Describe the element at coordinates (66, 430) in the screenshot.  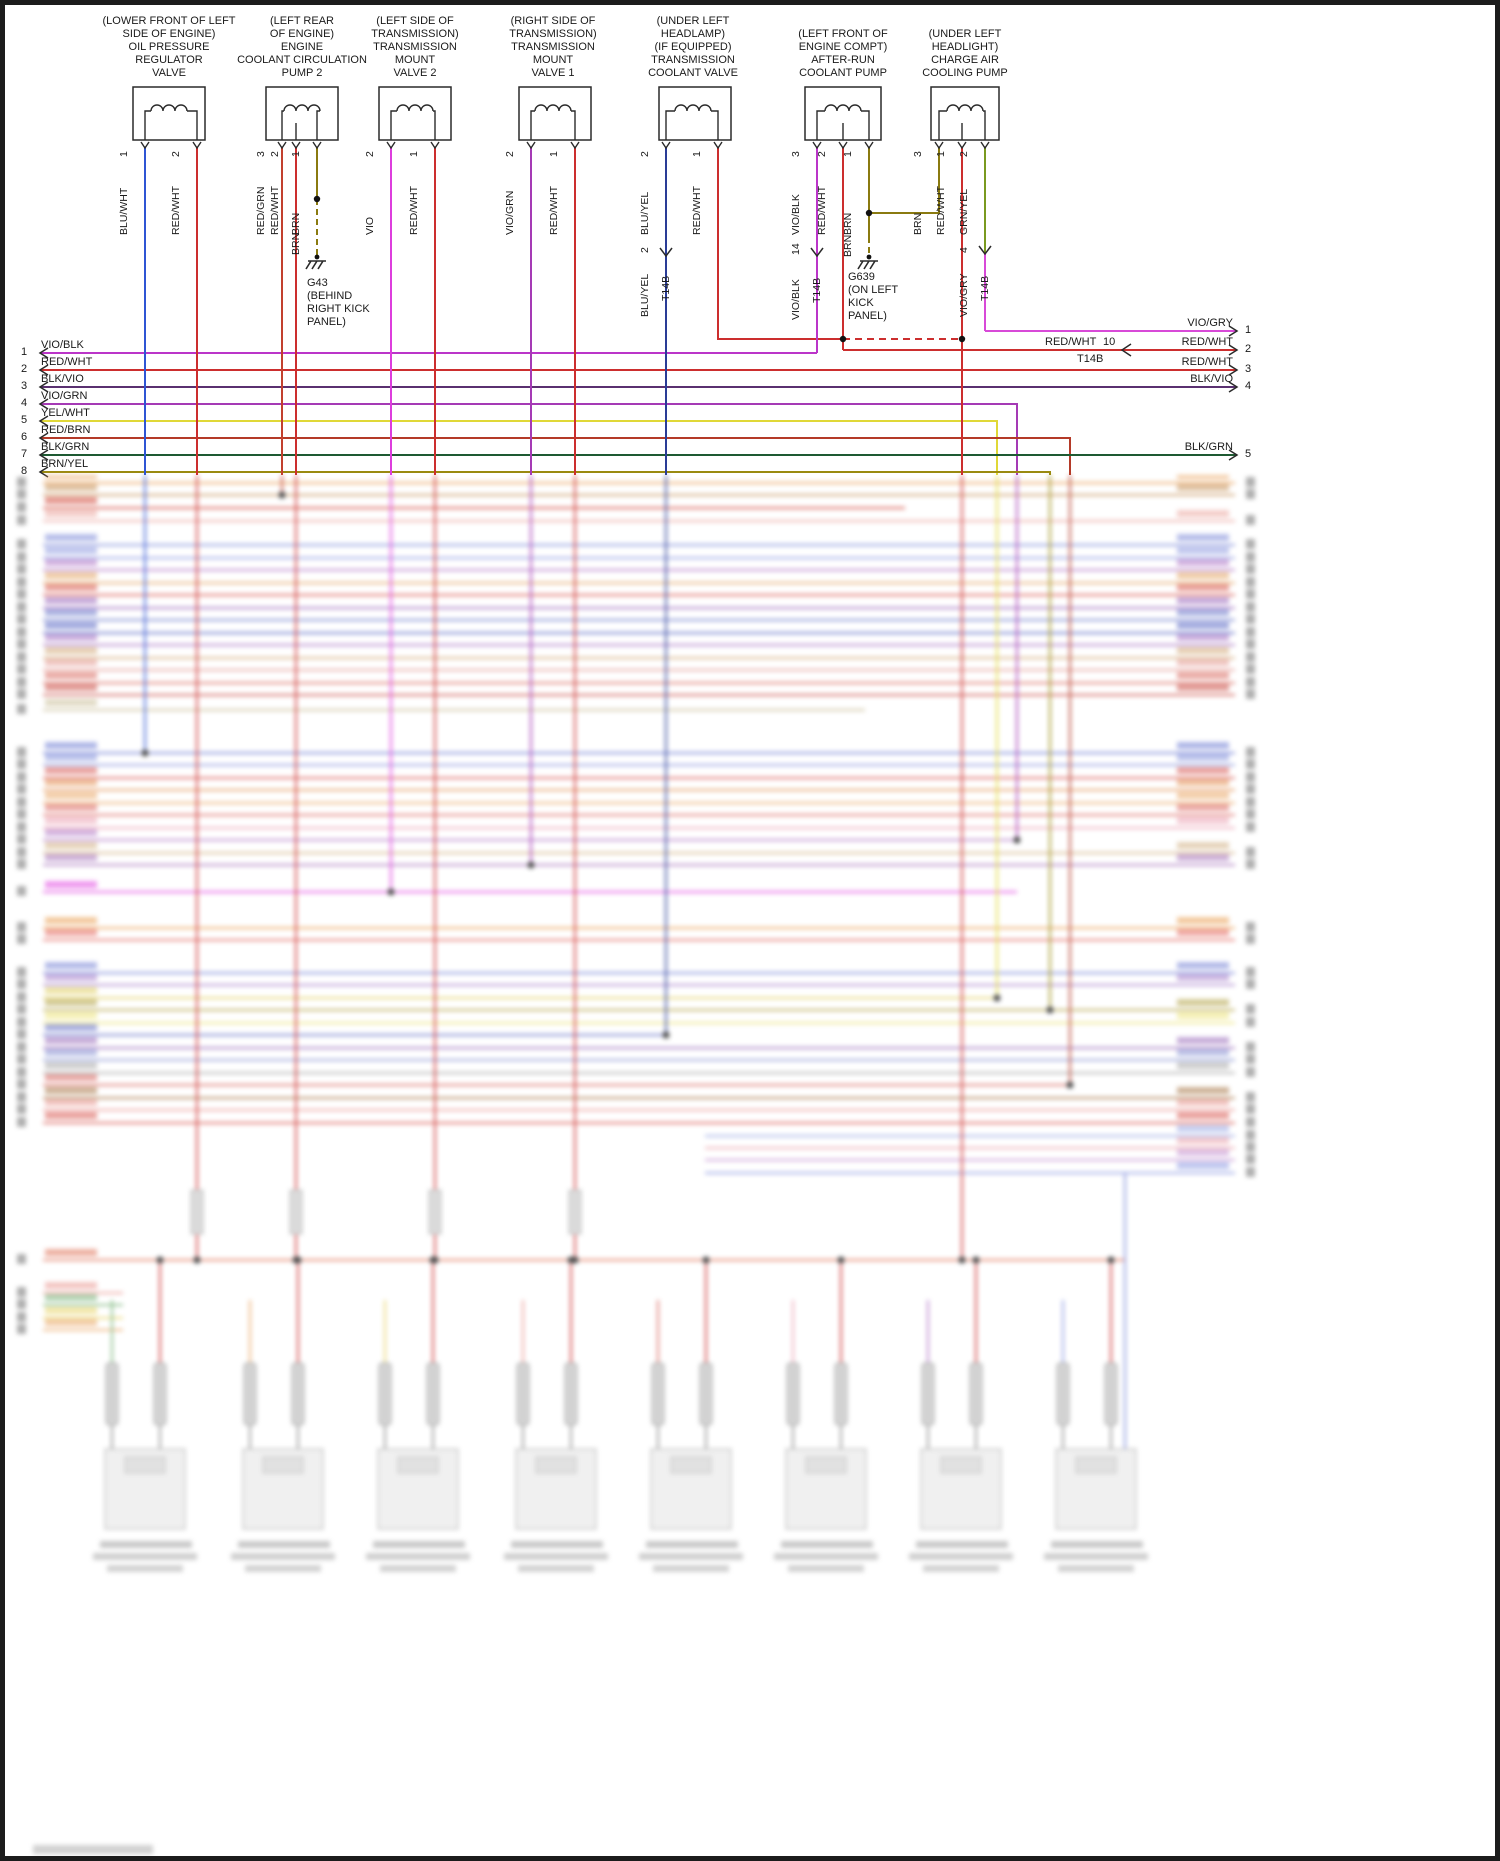
I see `row-label: RED/BRN` at that location.